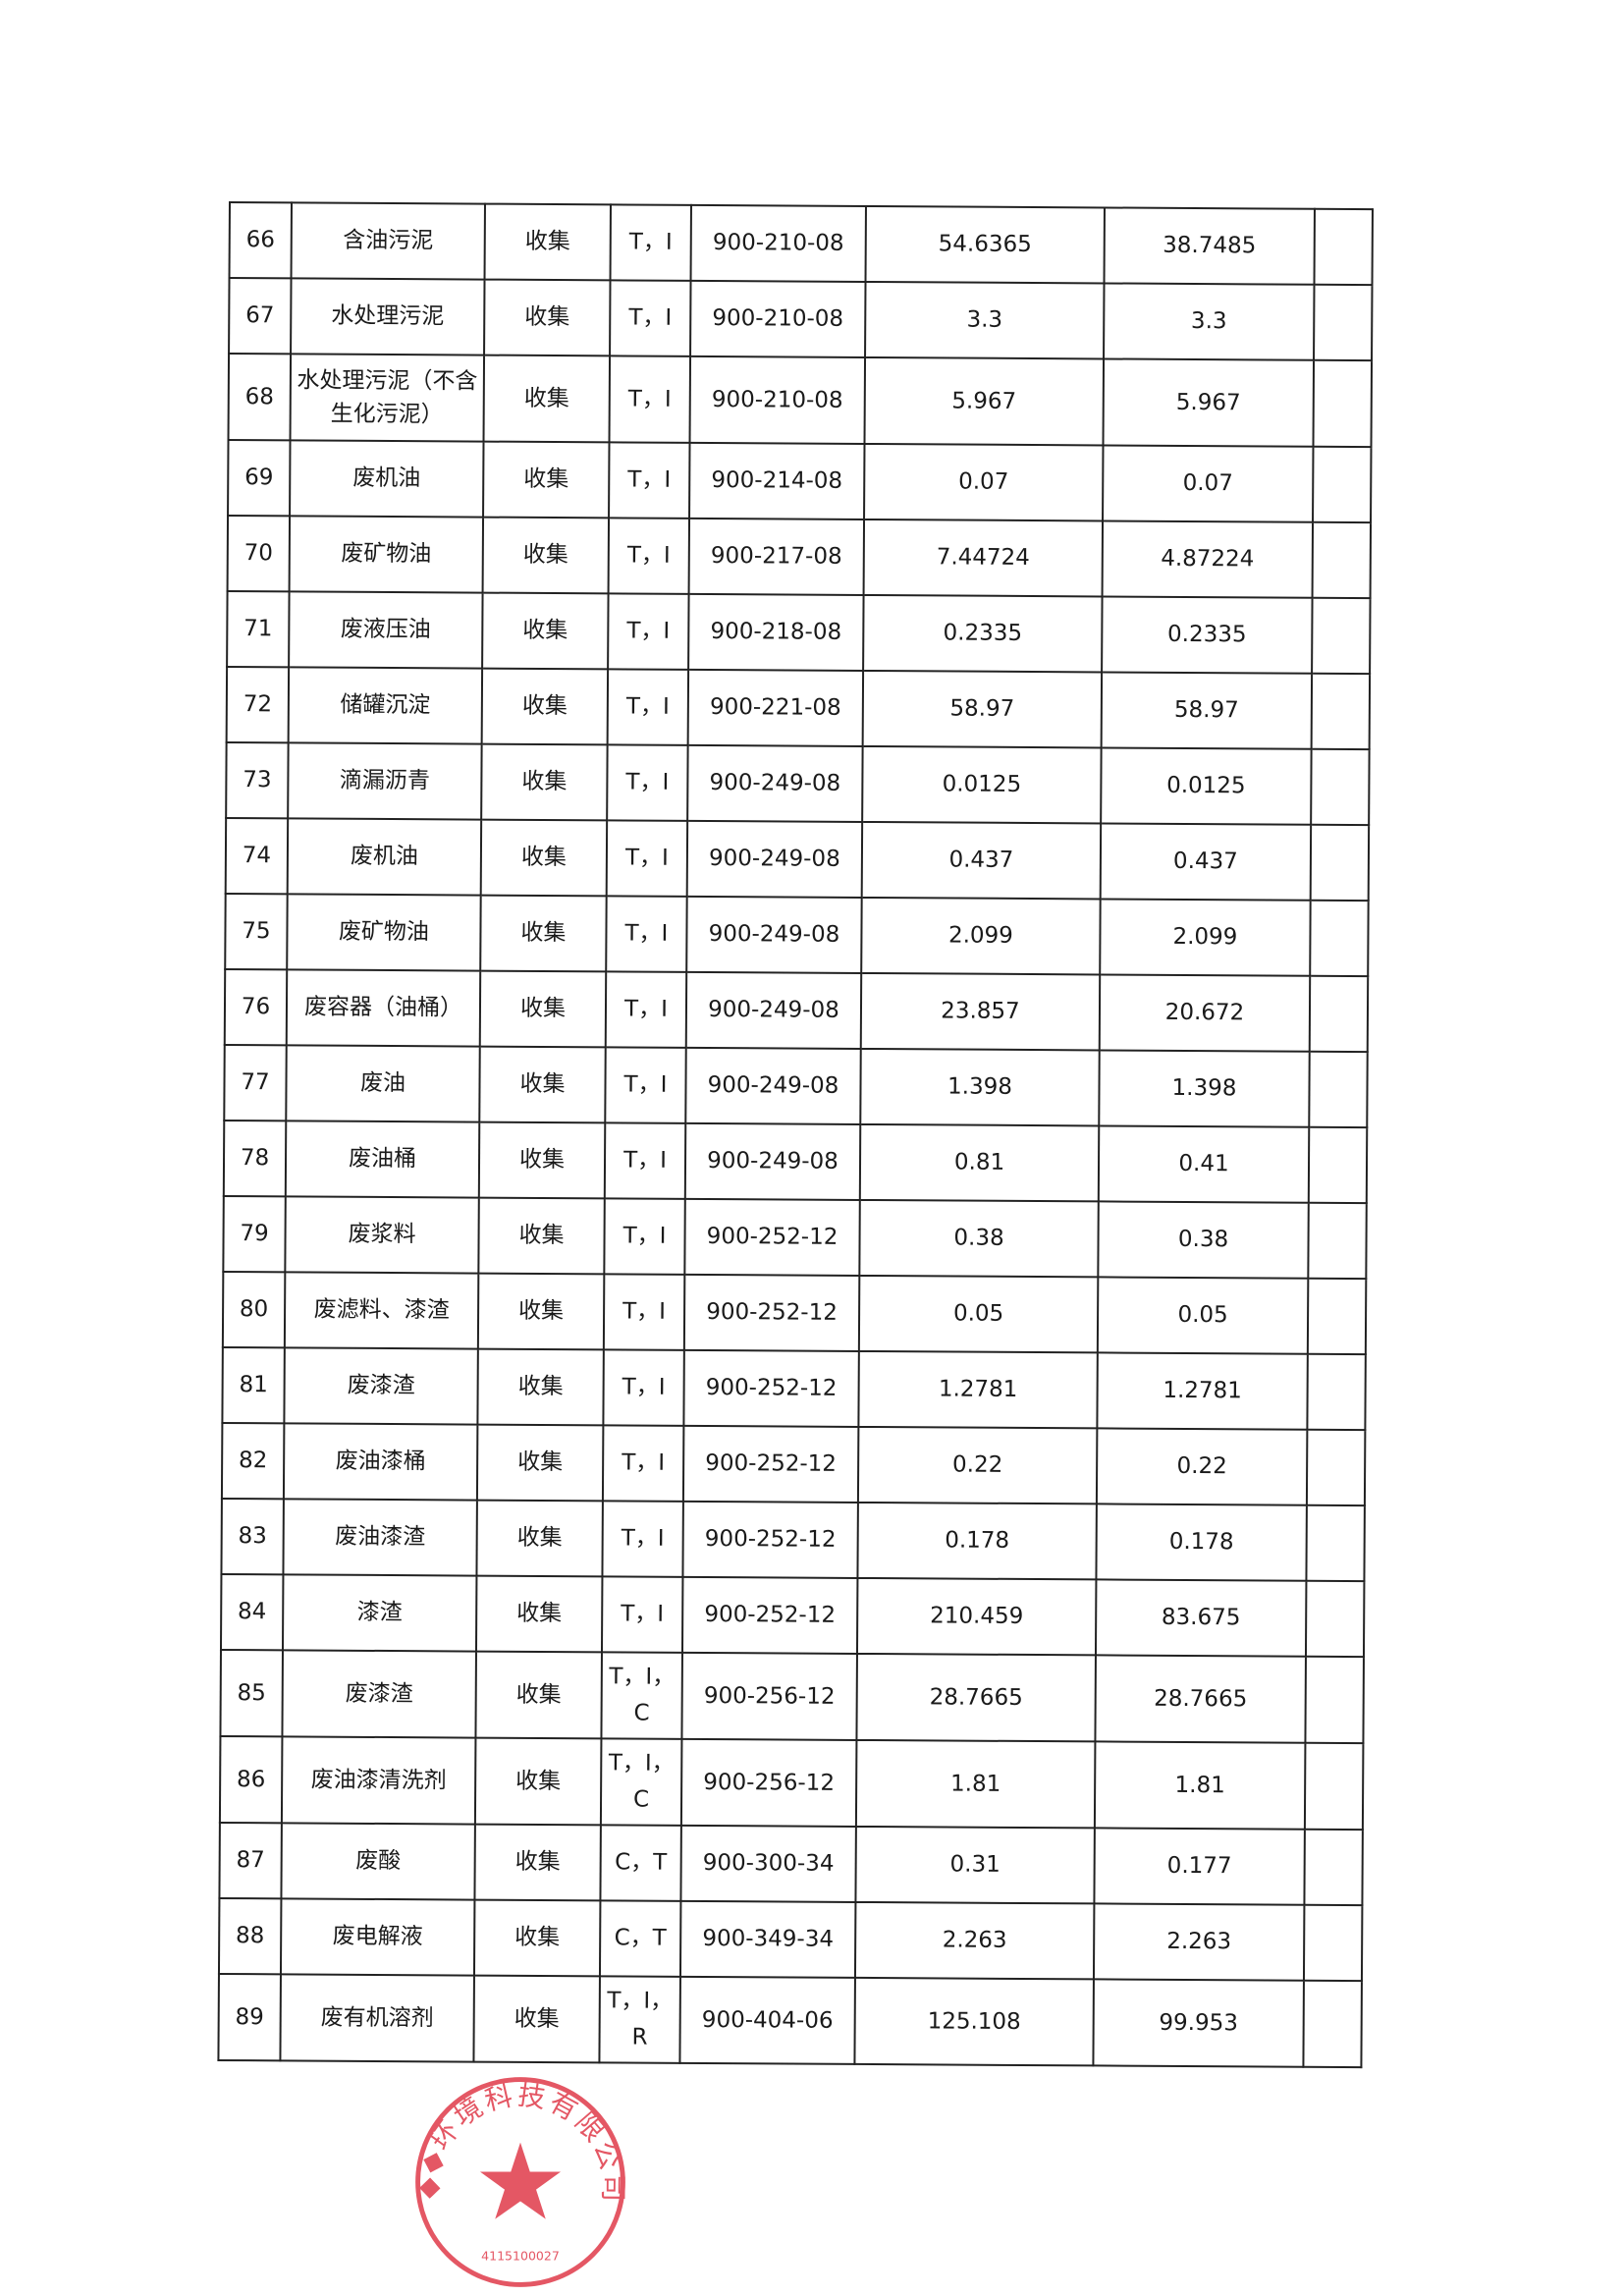  I want to click on company-seal: ◆◆环境科技有限公司 4115100027, so click(520, 2182).